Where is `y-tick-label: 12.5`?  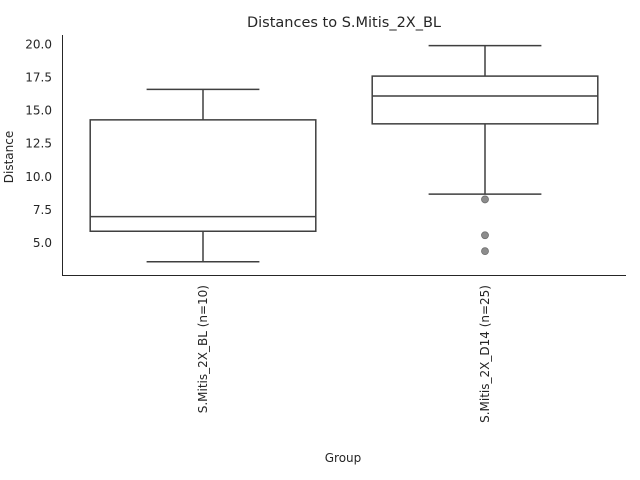 y-tick-label: 12.5 is located at coordinates (38, 144).